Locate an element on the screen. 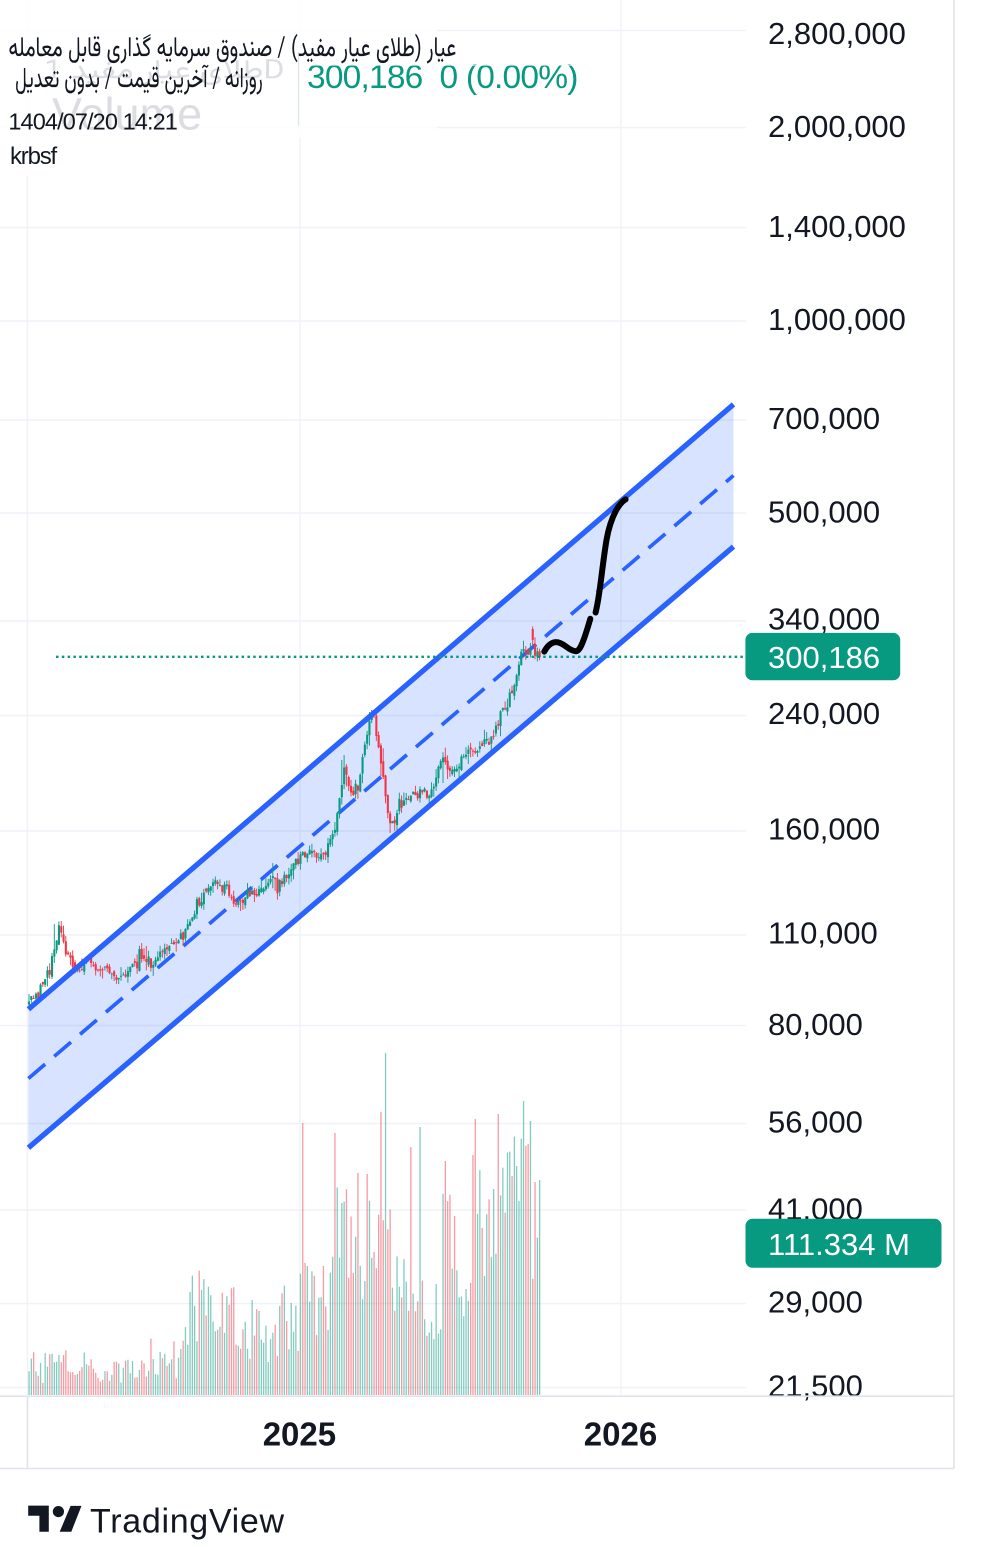 The height and width of the screenshot is (1568, 983). svg-text: krbsf is located at coordinates (34, 156).